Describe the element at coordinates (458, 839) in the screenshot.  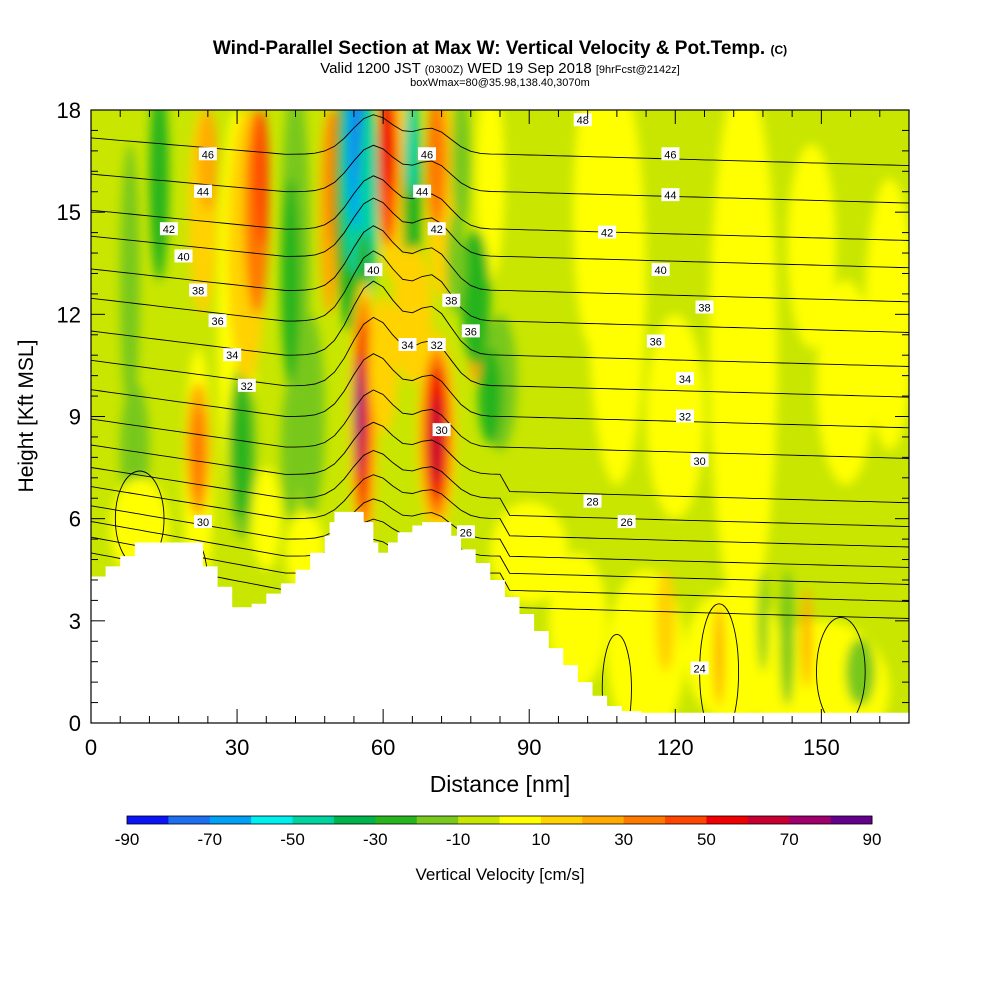
I see `colorbar-tick-label: -10` at that location.